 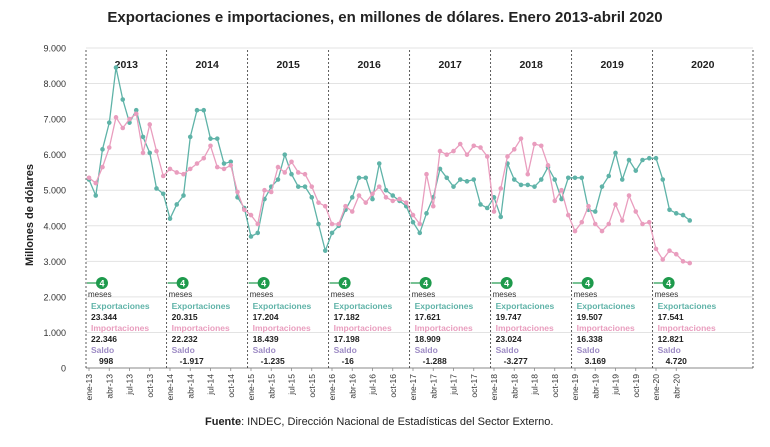 I want to click on x-tick-label: ene-20, so click(x=656, y=387).